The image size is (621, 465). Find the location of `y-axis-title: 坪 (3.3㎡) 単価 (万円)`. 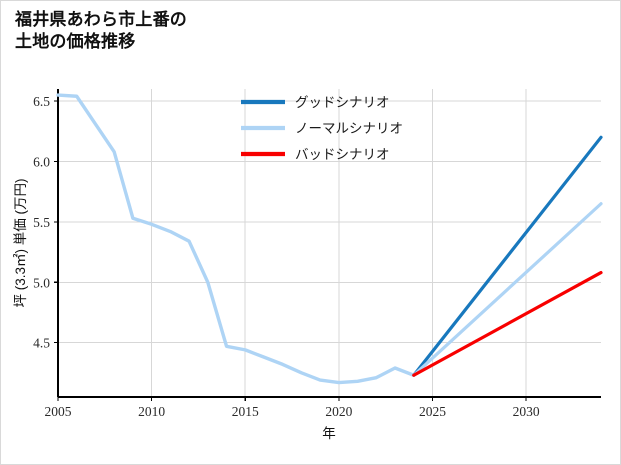

y-axis-title: 坪 (3.3㎡) 単価 (万円) is located at coordinates (20, 242).